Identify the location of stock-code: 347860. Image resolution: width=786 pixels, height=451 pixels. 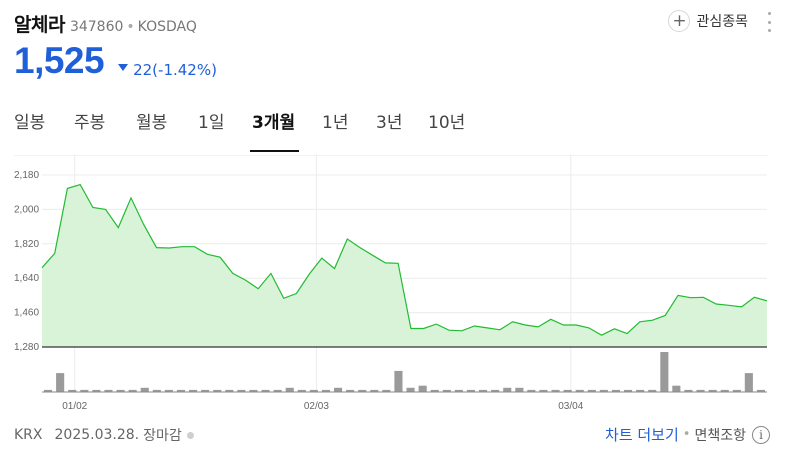
(96, 27).